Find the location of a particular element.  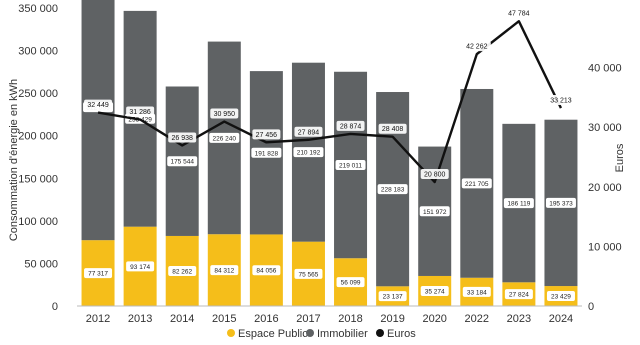

left-axis-tick-label: 150 000 is located at coordinates (38, 179).